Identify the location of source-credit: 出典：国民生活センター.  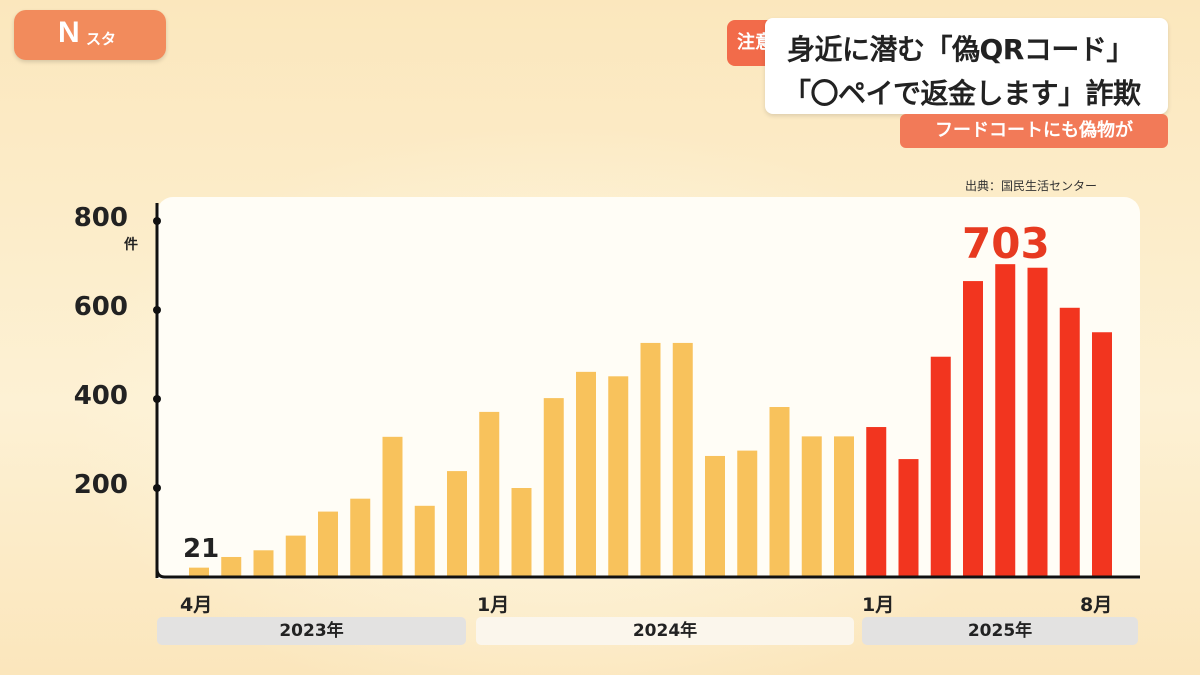
(1031, 186).